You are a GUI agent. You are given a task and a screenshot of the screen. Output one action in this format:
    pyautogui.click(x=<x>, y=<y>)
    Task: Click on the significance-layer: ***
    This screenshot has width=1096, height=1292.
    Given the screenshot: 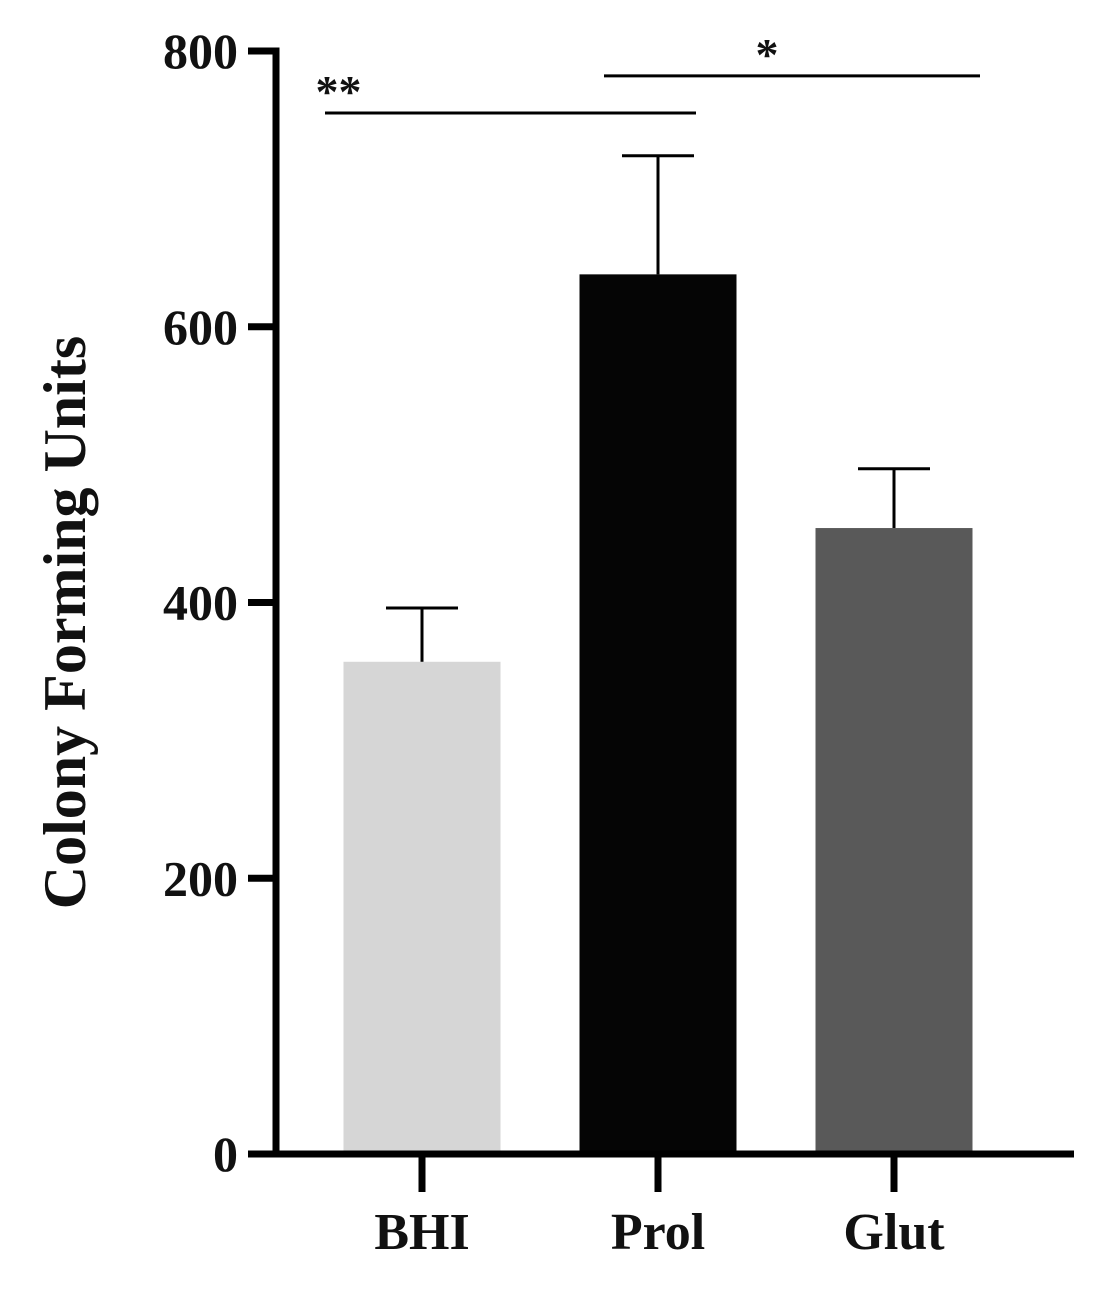 What is the action you would take?
    pyautogui.click(x=648, y=73)
    